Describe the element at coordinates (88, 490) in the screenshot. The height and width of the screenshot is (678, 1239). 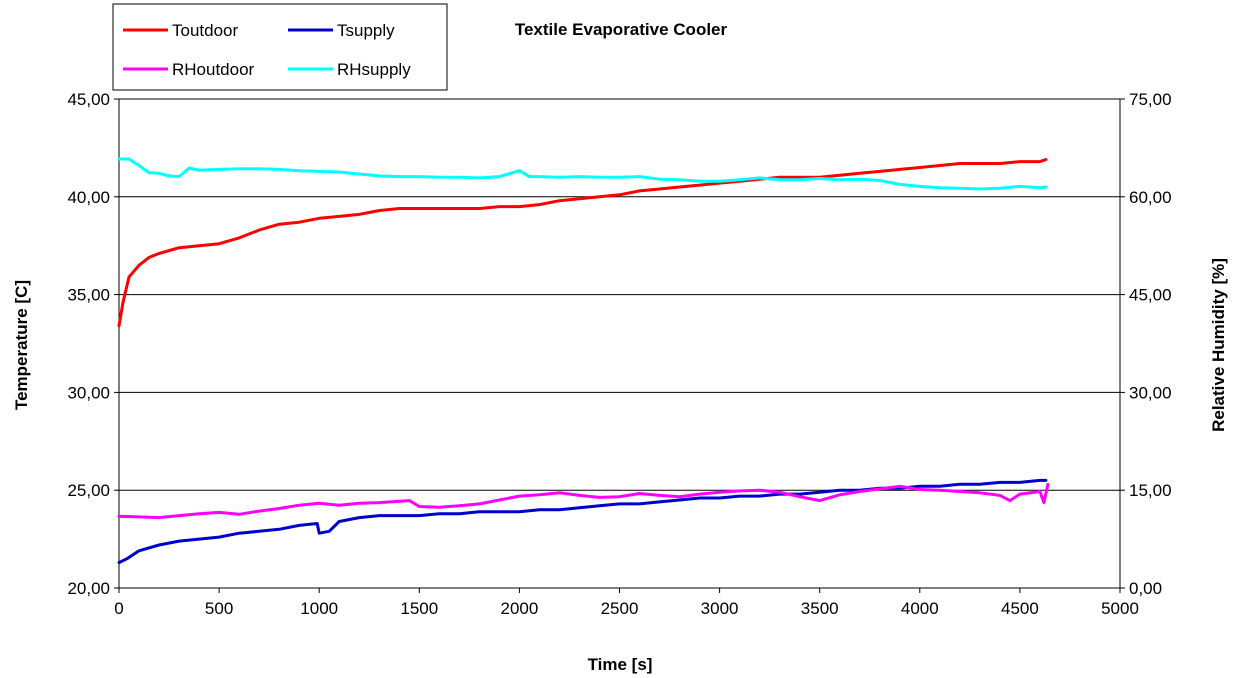
I see `y-tick-label: 25,00` at that location.